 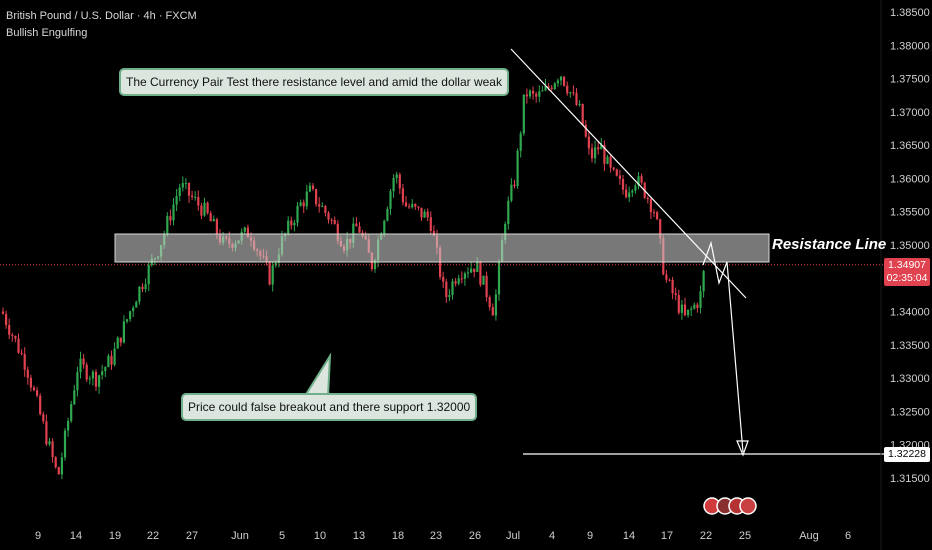 I want to click on price-tick-label: 1.37000, so click(x=910, y=113).